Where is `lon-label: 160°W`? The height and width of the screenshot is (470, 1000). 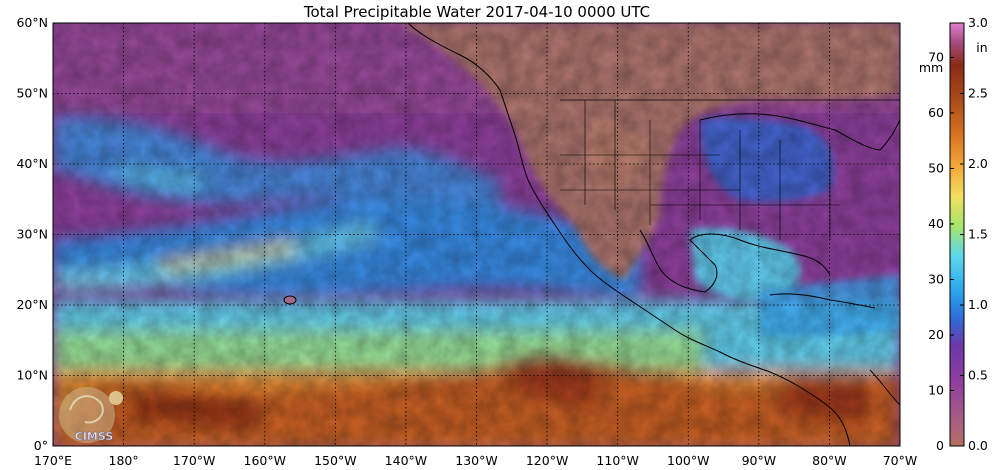
lon-label: 160°W is located at coordinates (265, 460).